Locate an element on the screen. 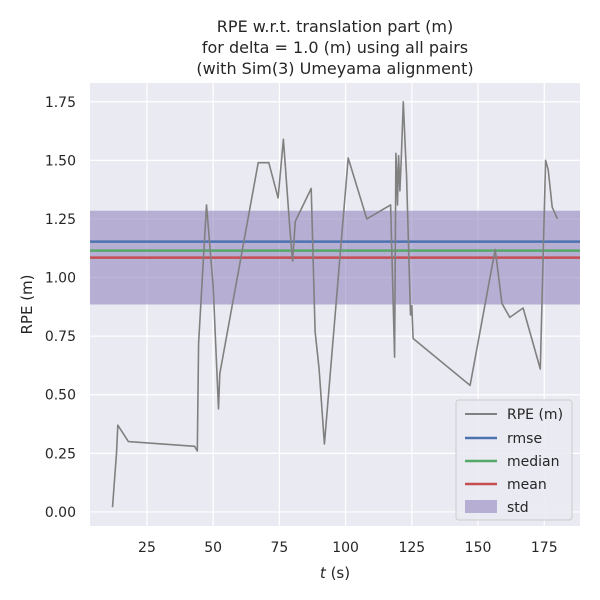  y-tick-labels: 0.00 0.25 0.50 0.75 1.00 1.25 1.50 1.75 is located at coordinates (60, 308).